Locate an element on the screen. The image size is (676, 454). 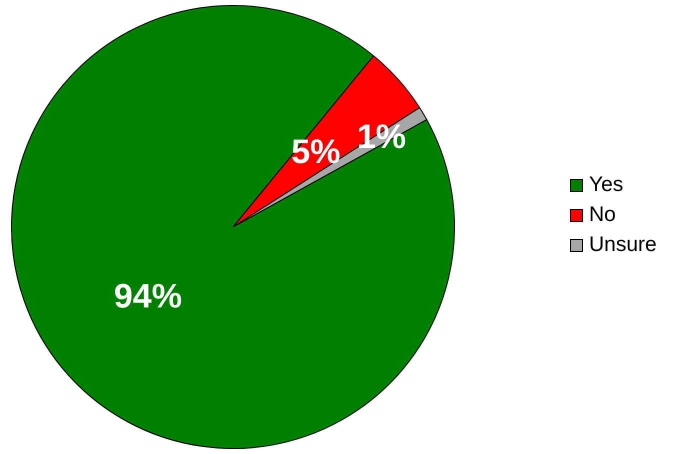
legend-label: Unsure is located at coordinates (622, 245).